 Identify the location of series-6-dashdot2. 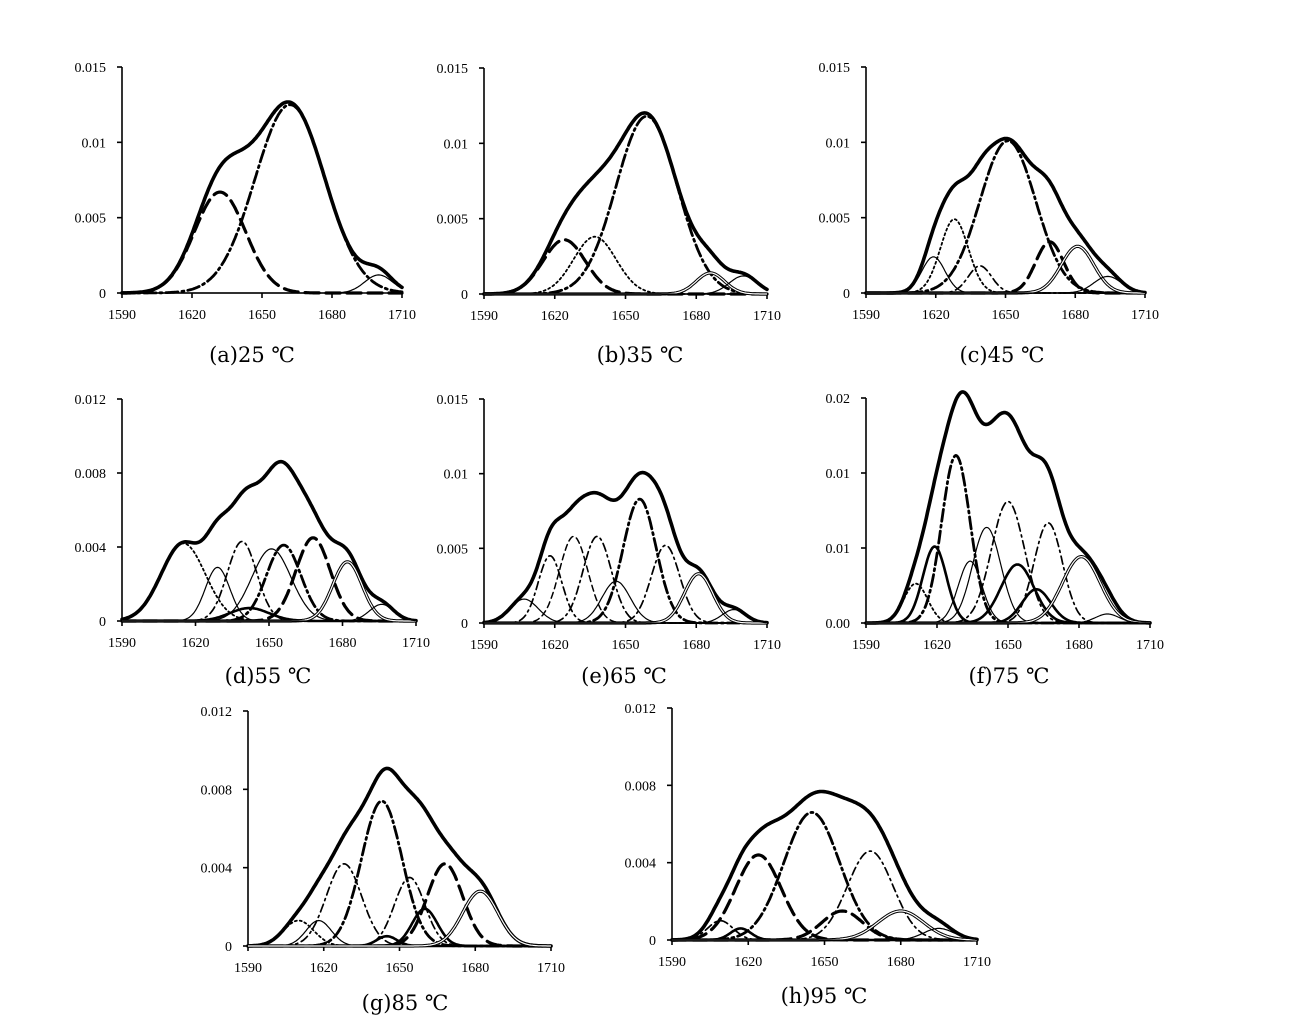
(399, 911).